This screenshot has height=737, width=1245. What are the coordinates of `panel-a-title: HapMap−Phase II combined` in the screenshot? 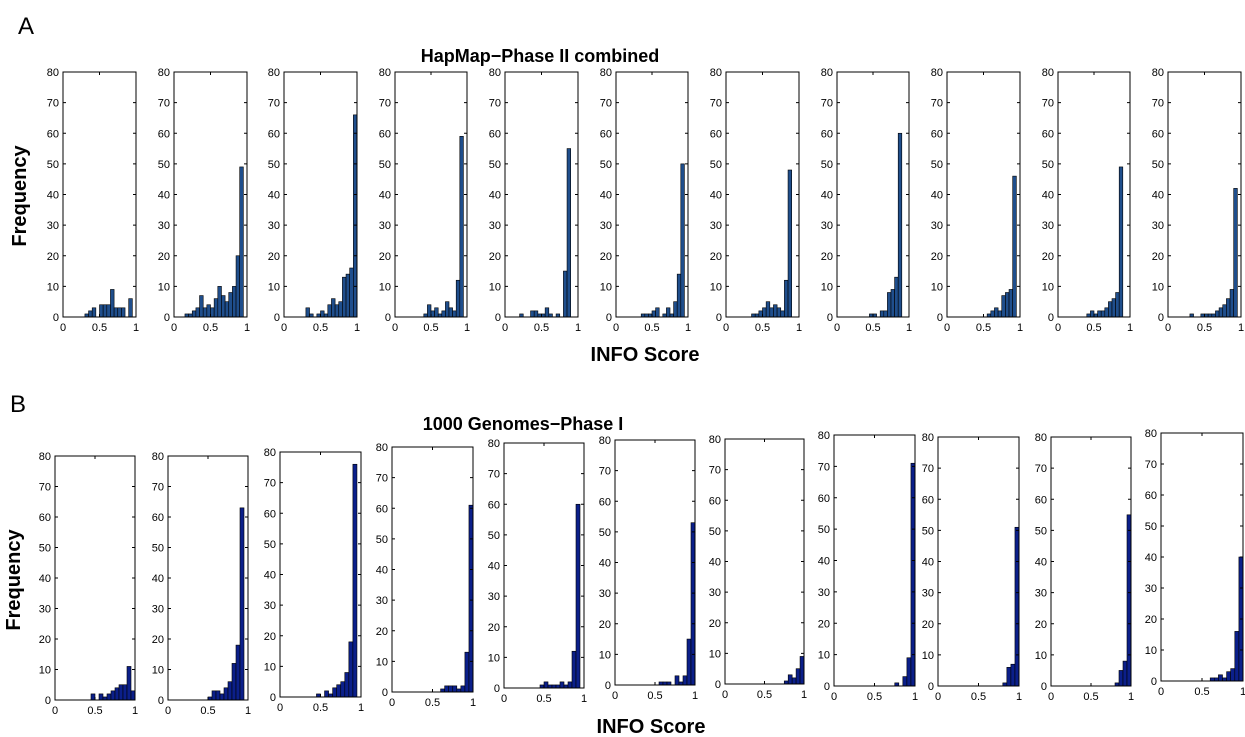 It's located at (540, 56).